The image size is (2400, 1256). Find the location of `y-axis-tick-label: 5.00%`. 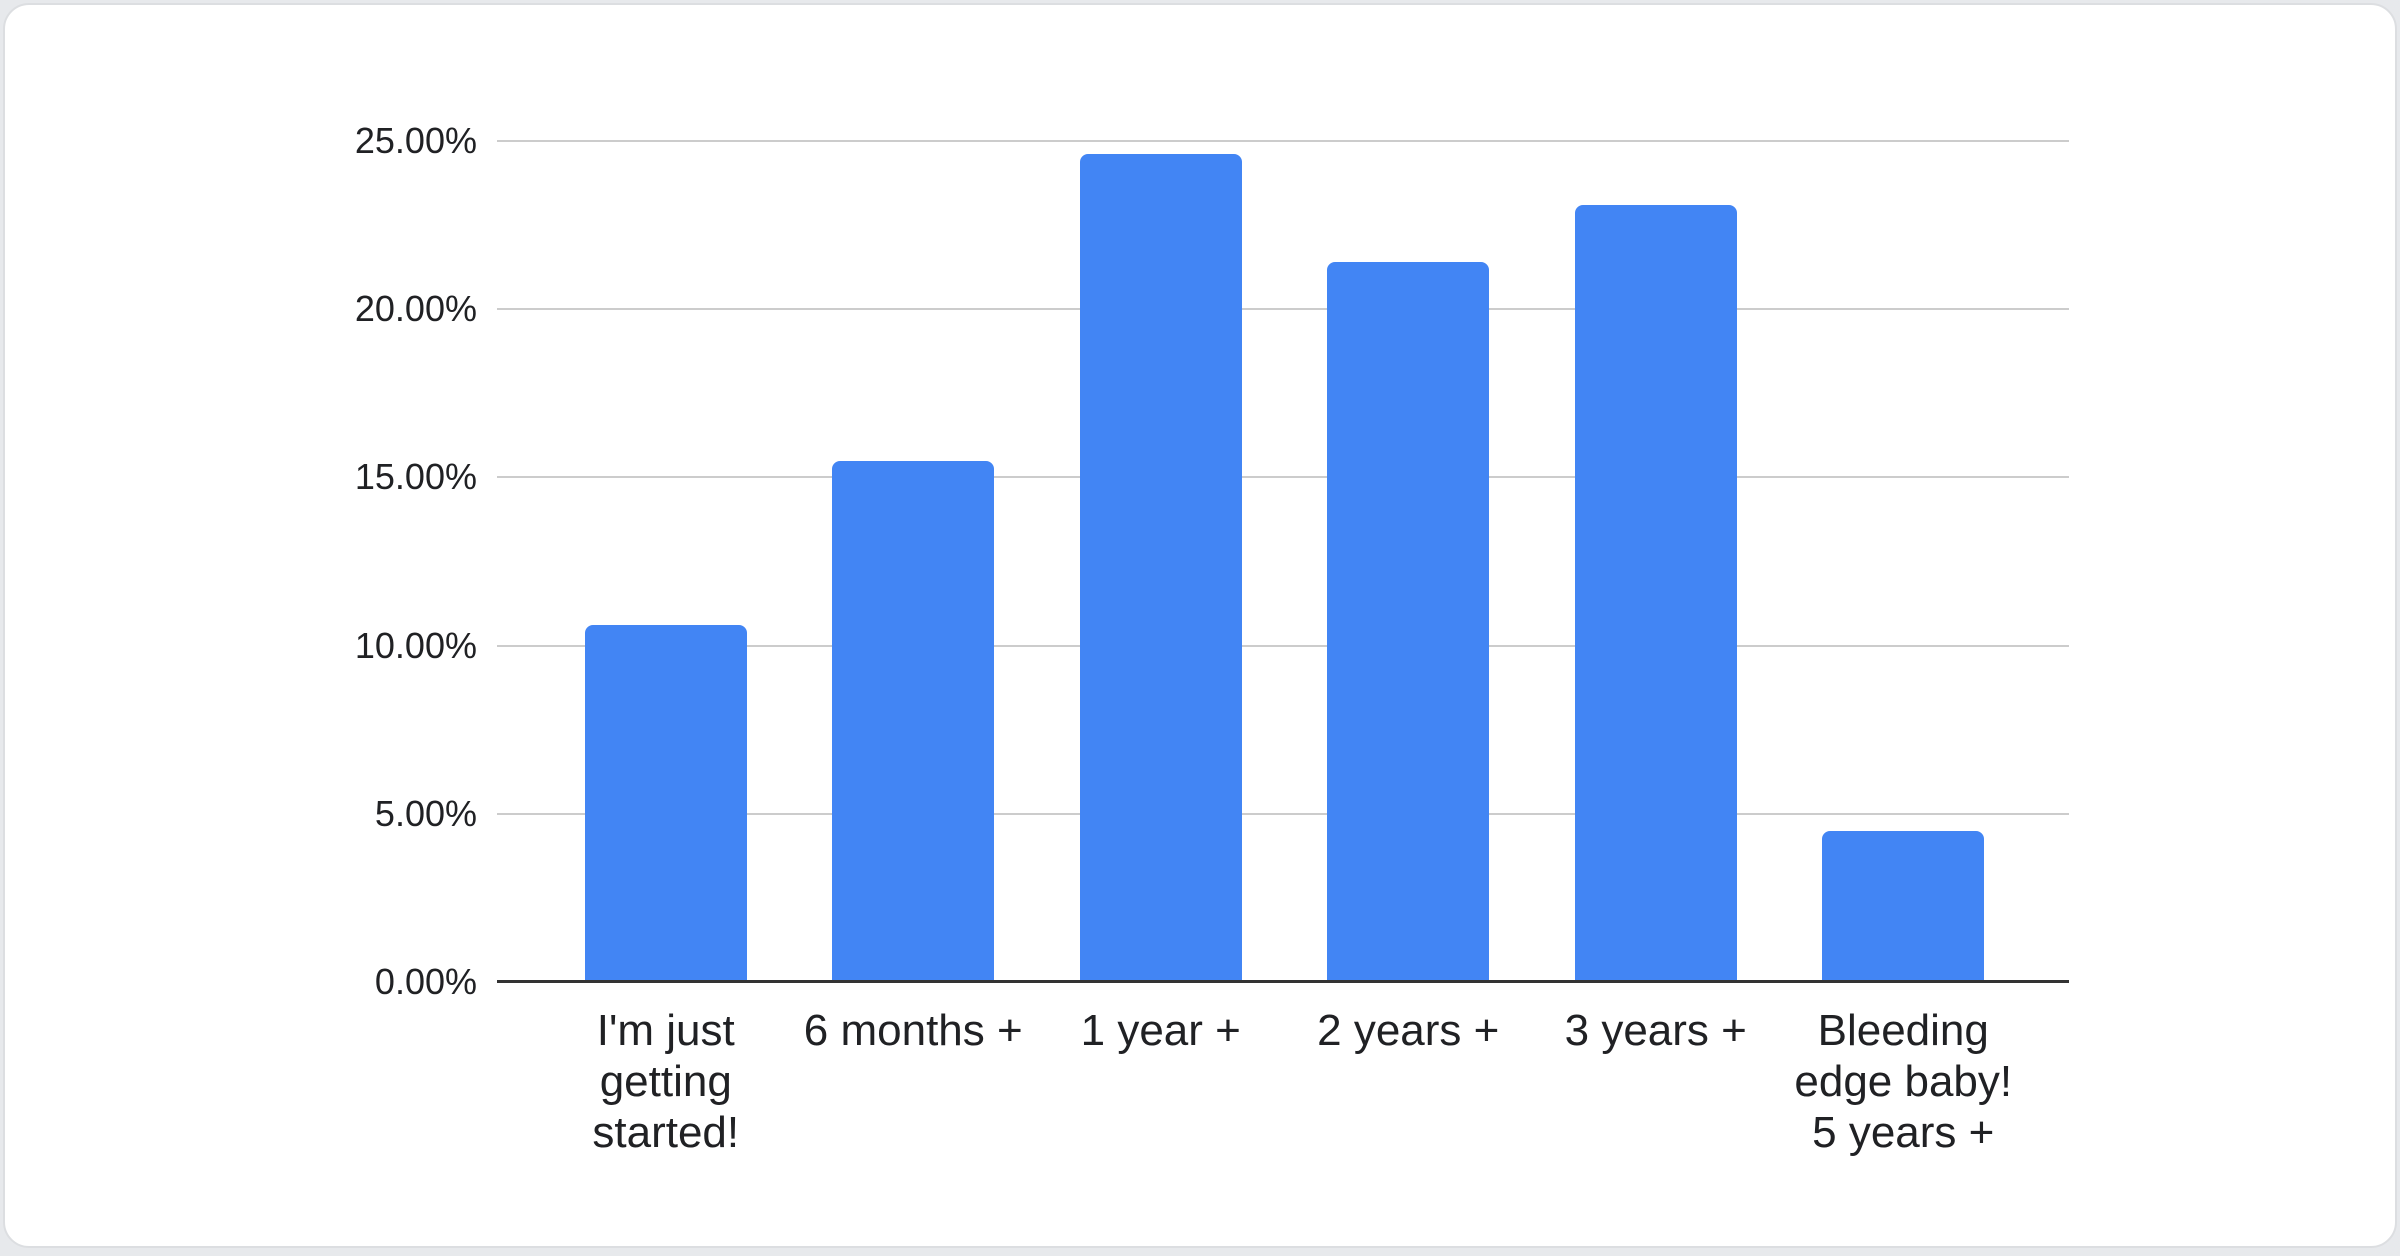

y-axis-tick-label: 5.00% is located at coordinates (425, 813).